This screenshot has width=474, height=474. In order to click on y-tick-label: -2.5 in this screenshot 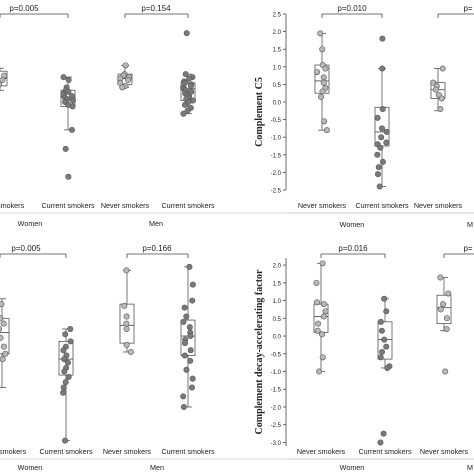, I will do `click(276, 192)`.